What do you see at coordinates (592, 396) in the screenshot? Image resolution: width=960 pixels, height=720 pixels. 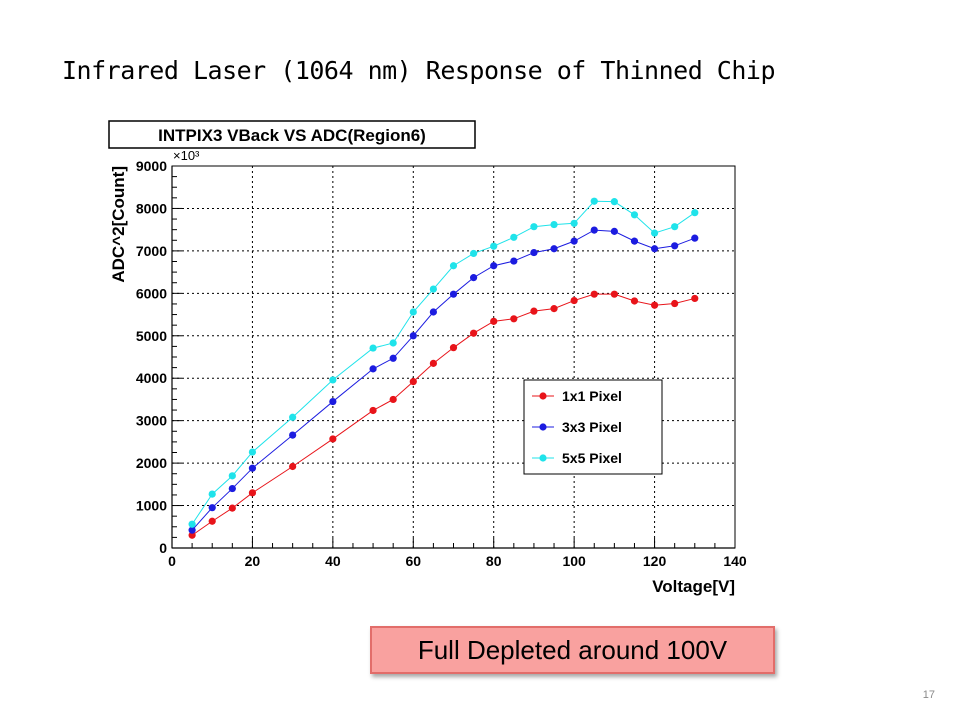 I see `legend-label: 1x1 Pixel` at bounding box center [592, 396].